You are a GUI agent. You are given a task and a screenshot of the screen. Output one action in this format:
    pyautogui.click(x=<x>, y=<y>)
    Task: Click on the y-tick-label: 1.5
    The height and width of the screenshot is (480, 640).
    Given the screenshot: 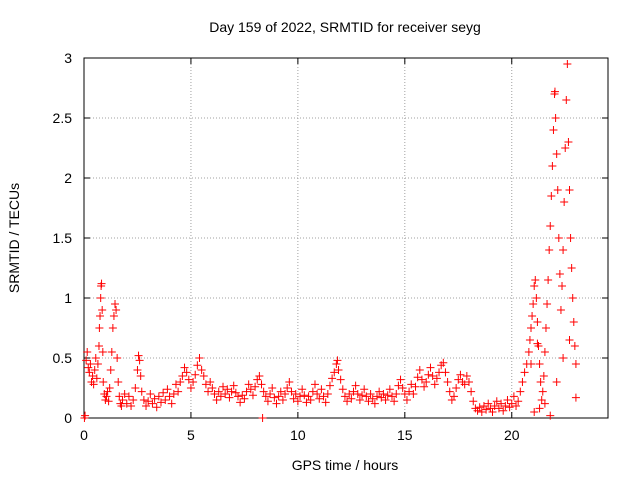 What is the action you would take?
    pyautogui.click(x=63, y=238)
    